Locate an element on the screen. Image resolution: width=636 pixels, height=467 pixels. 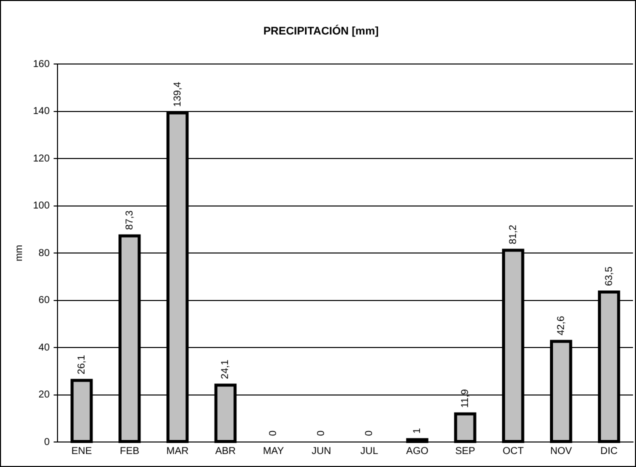
y-tick-label: 140 is located at coordinates (41, 112).